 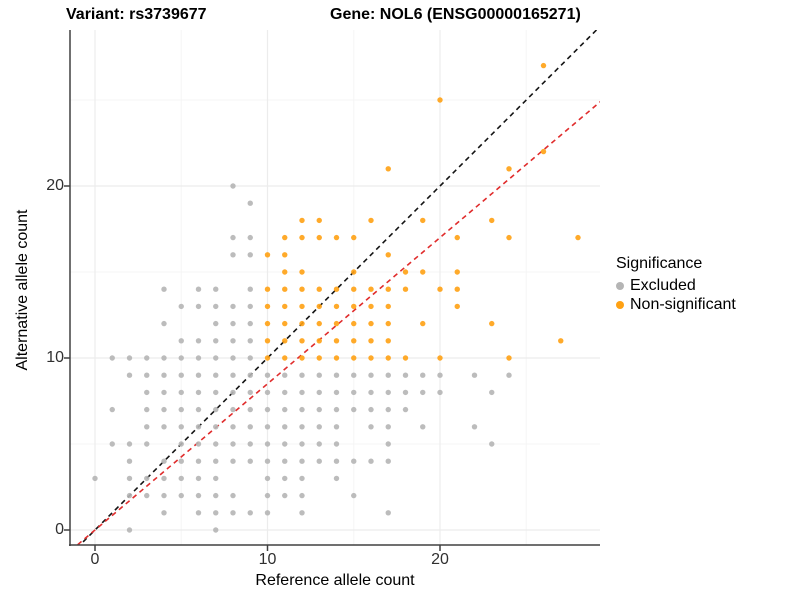 What do you see at coordinates (267, 559) in the screenshot?
I see `x-tick-label: 10` at bounding box center [267, 559].